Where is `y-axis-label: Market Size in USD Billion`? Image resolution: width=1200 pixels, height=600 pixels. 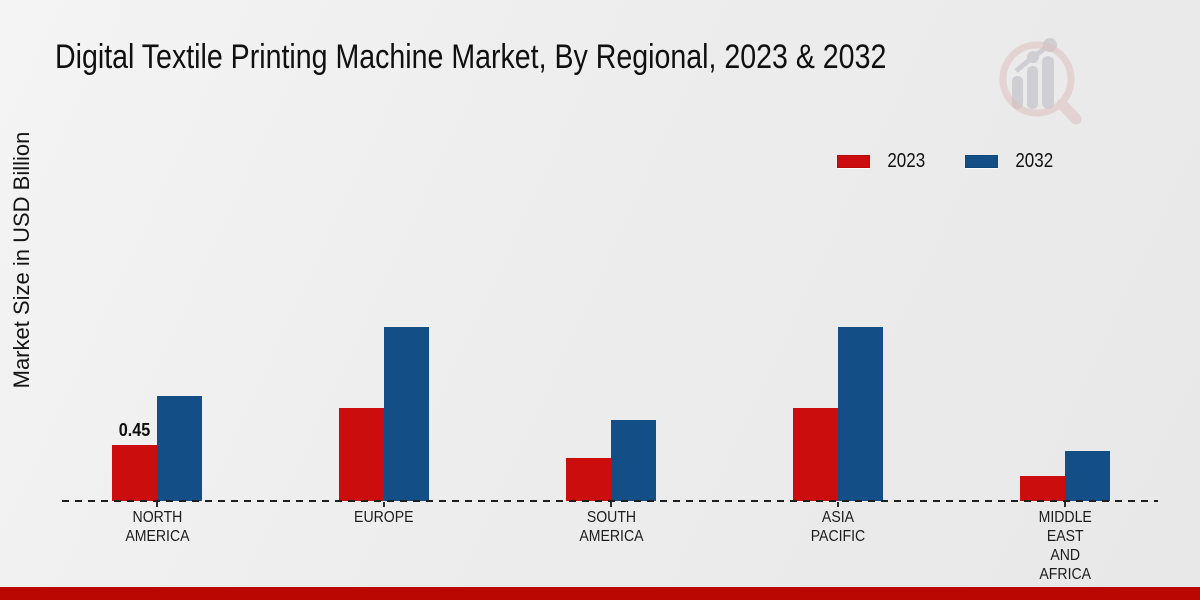 y-axis-label: Market Size in USD Billion is located at coordinates (21, 260).